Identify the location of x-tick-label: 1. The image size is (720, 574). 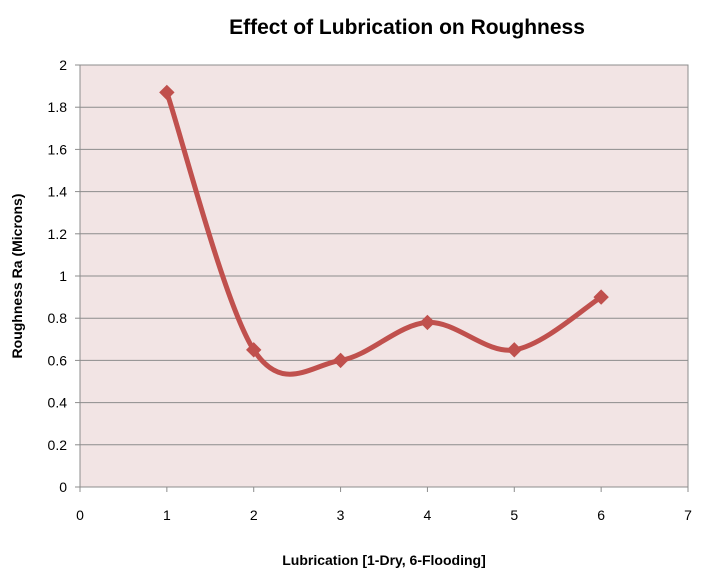
(167, 515).